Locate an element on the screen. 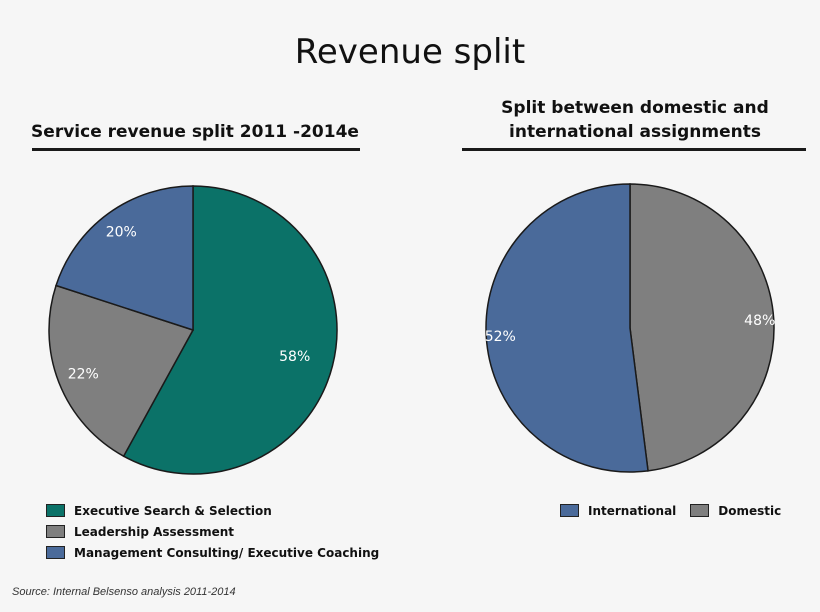 This screenshot has width=820, height=612. legend-label: Domestic is located at coordinates (750, 510).